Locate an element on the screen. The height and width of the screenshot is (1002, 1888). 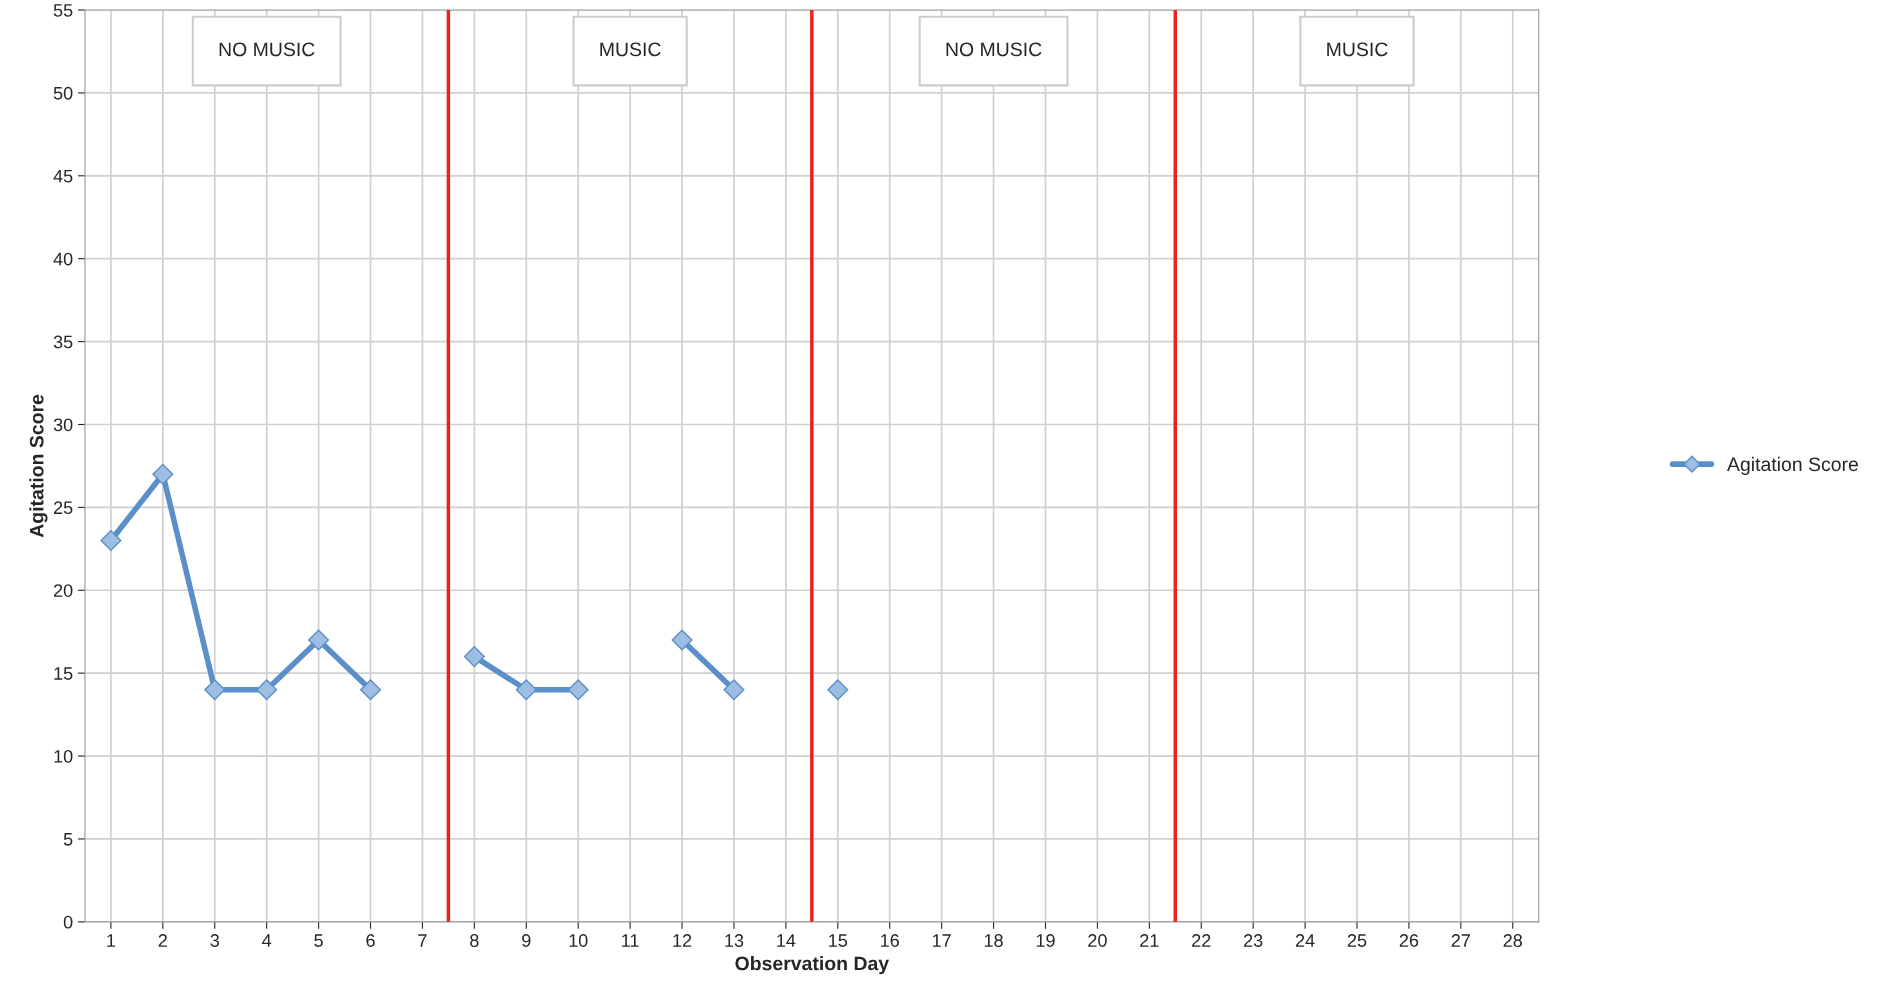
x-tick-label: 23 is located at coordinates (1253, 940).